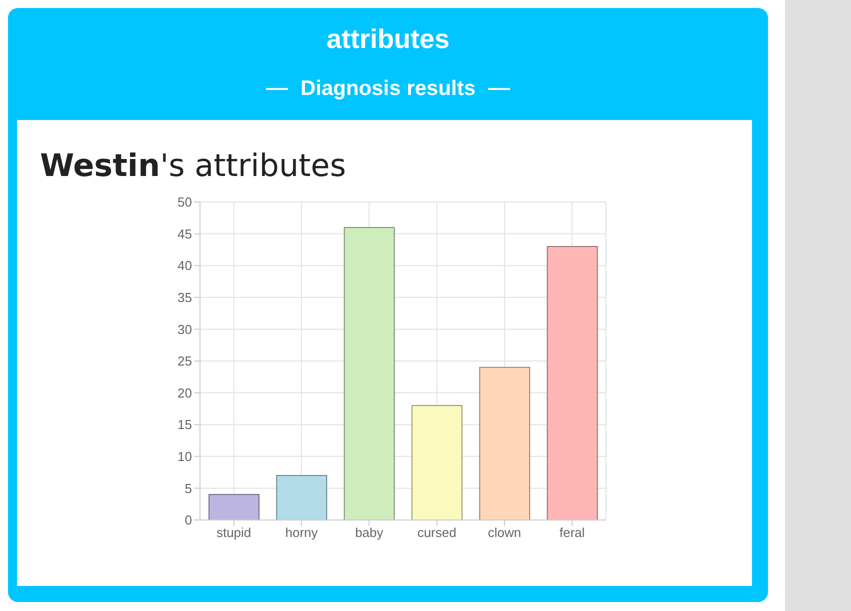 The image size is (851, 611). I want to click on y-tick-label: 5, so click(188, 488).